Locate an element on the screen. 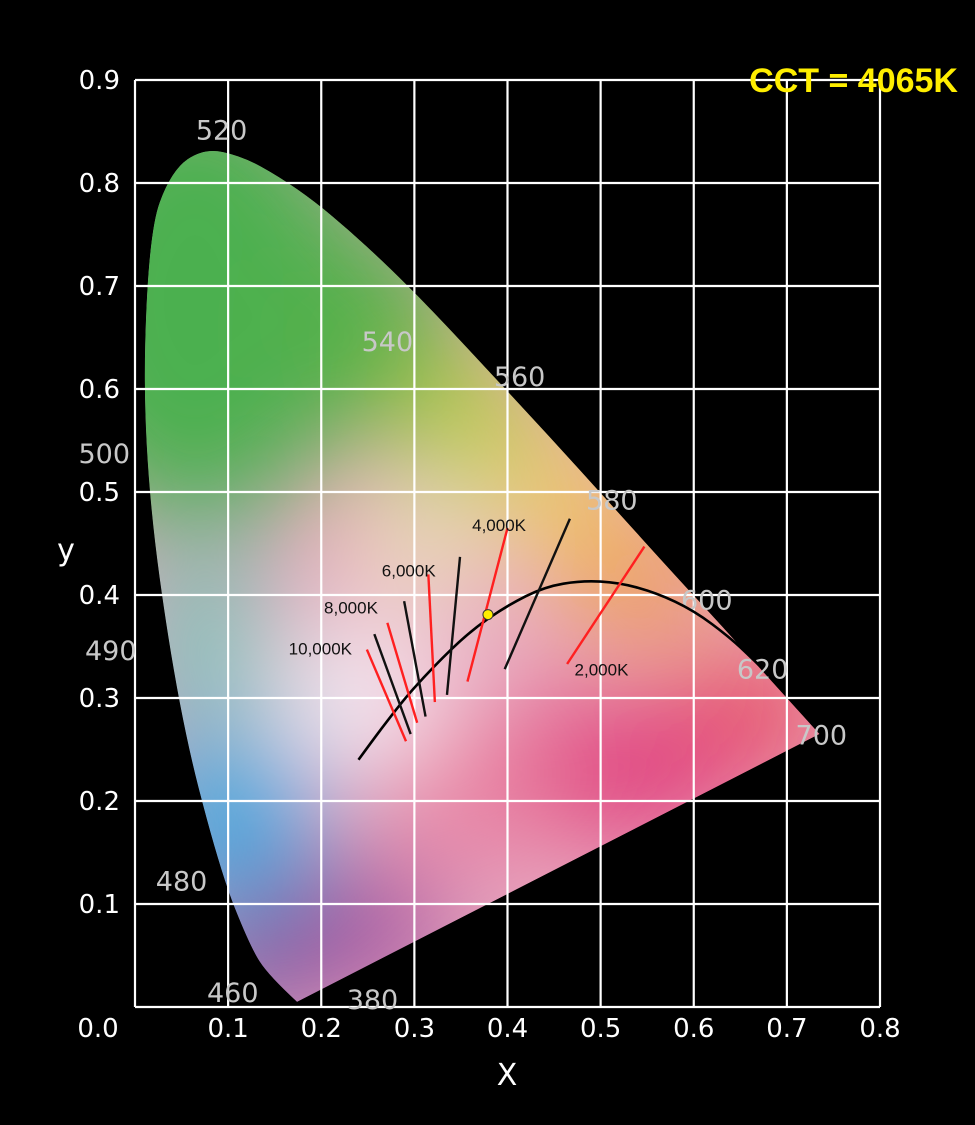 This screenshot has width=975, height=1125. y-tick-label: 0.9 is located at coordinates (99, 81).